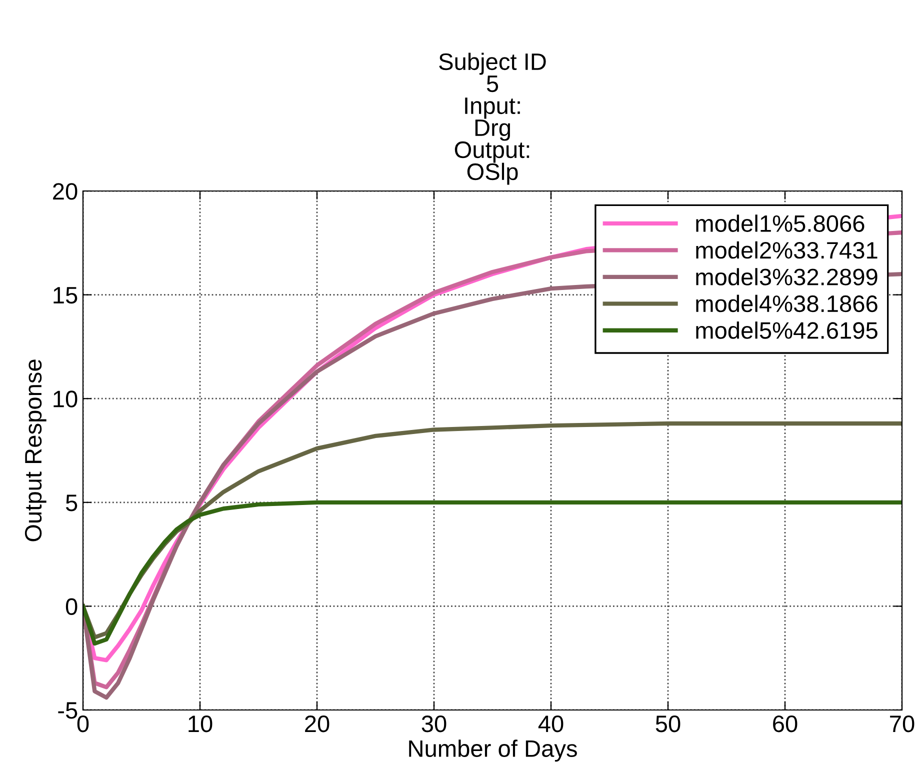 This screenshot has height=780, width=920. Describe the element at coordinates (66, 399) in the screenshot. I see `y-tick-label: 10` at that location.